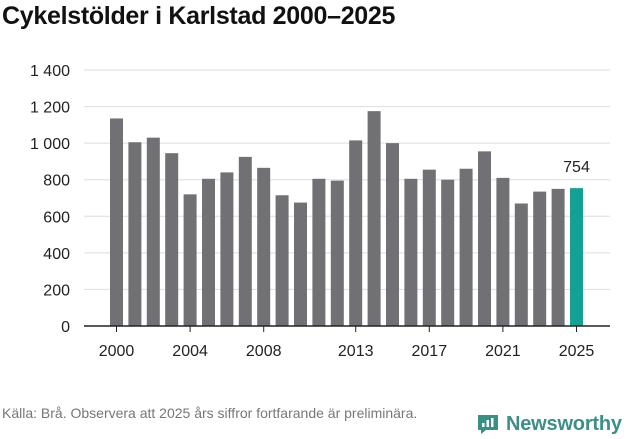 Image resolution: width=631 pixels, height=439 pixels. What do you see at coordinates (392, 234) in the screenshot?
I see `bar-2015` at bounding box center [392, 234].